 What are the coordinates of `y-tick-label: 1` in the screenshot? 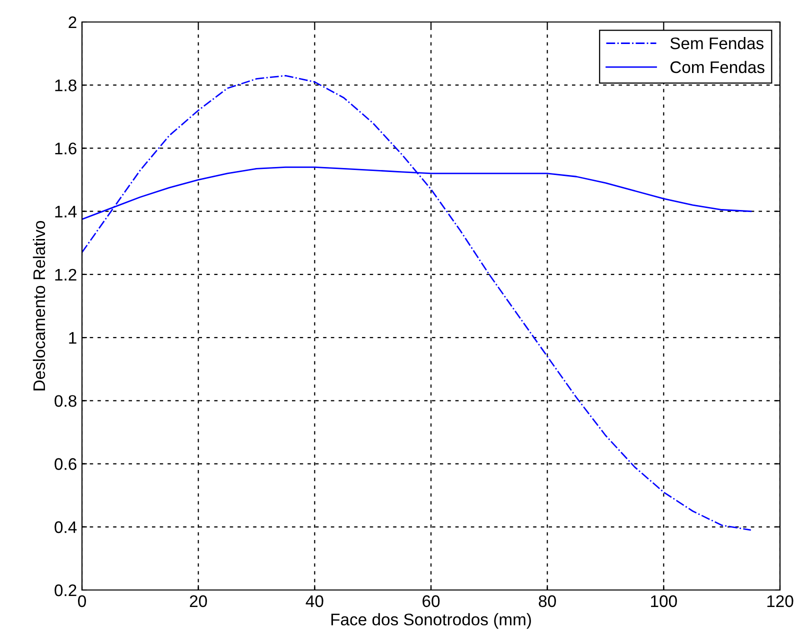 It's located at (72, 338).